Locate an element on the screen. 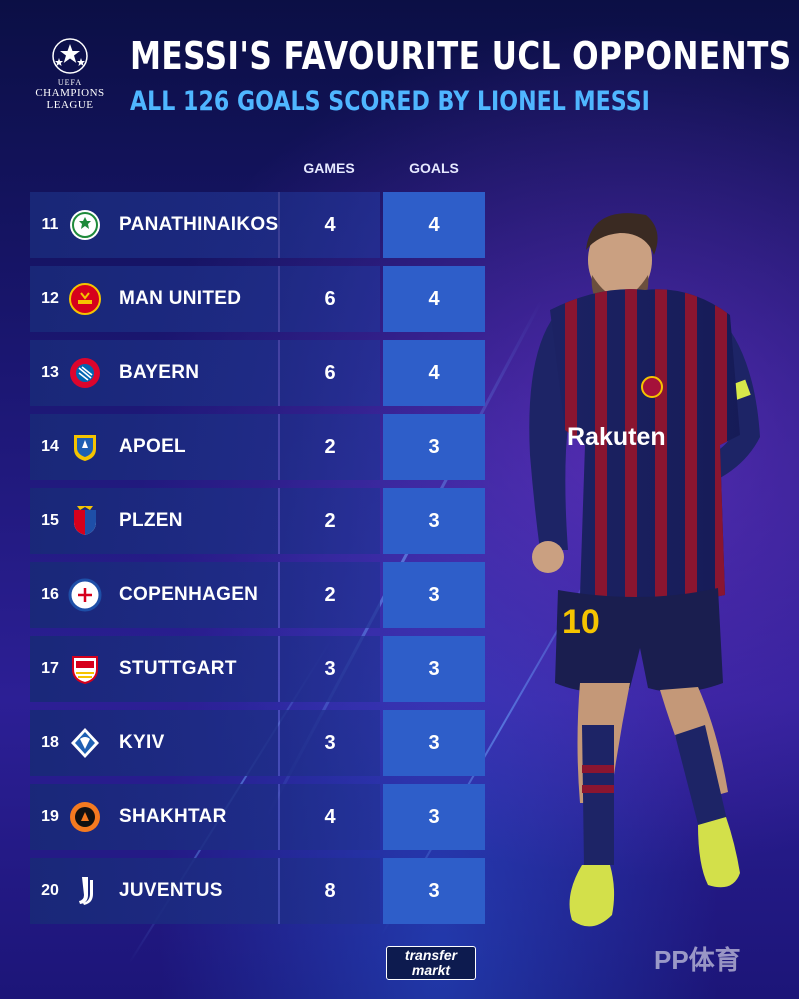  table-row: 16 COPENHAGEN 2 3 is located at coordinates (257, 595).